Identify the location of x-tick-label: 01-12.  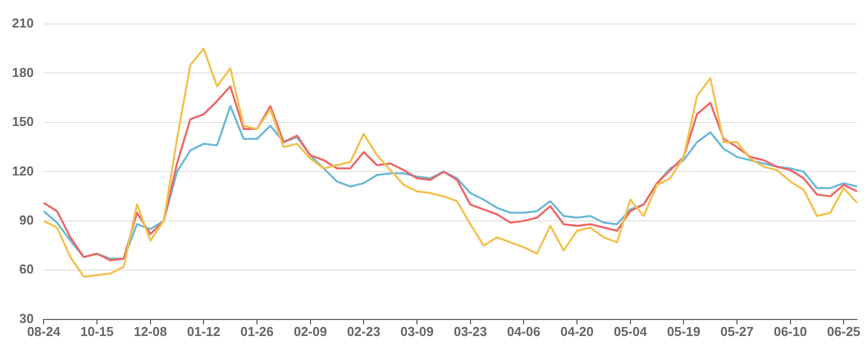
(203, 331).